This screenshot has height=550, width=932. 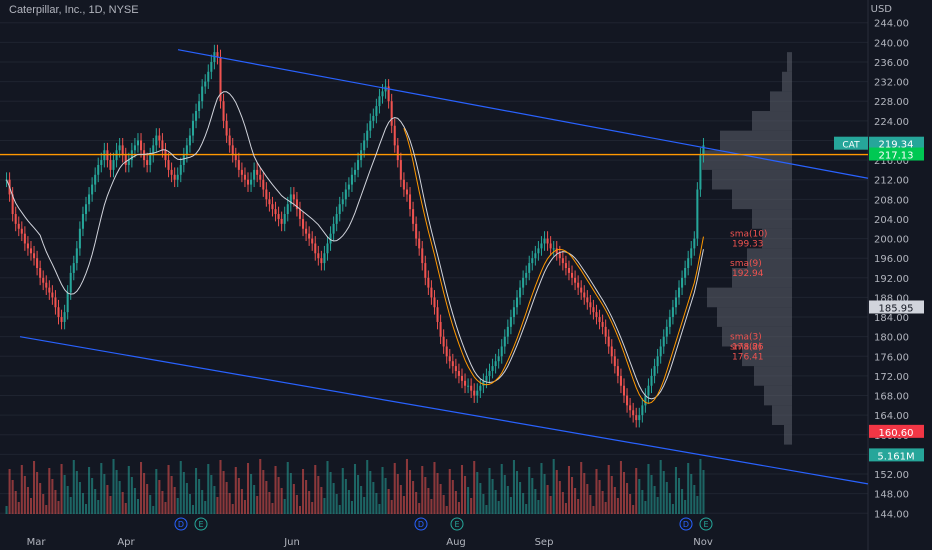 I want to click on x-tick-label: Apr, so click(x=126, y=542).